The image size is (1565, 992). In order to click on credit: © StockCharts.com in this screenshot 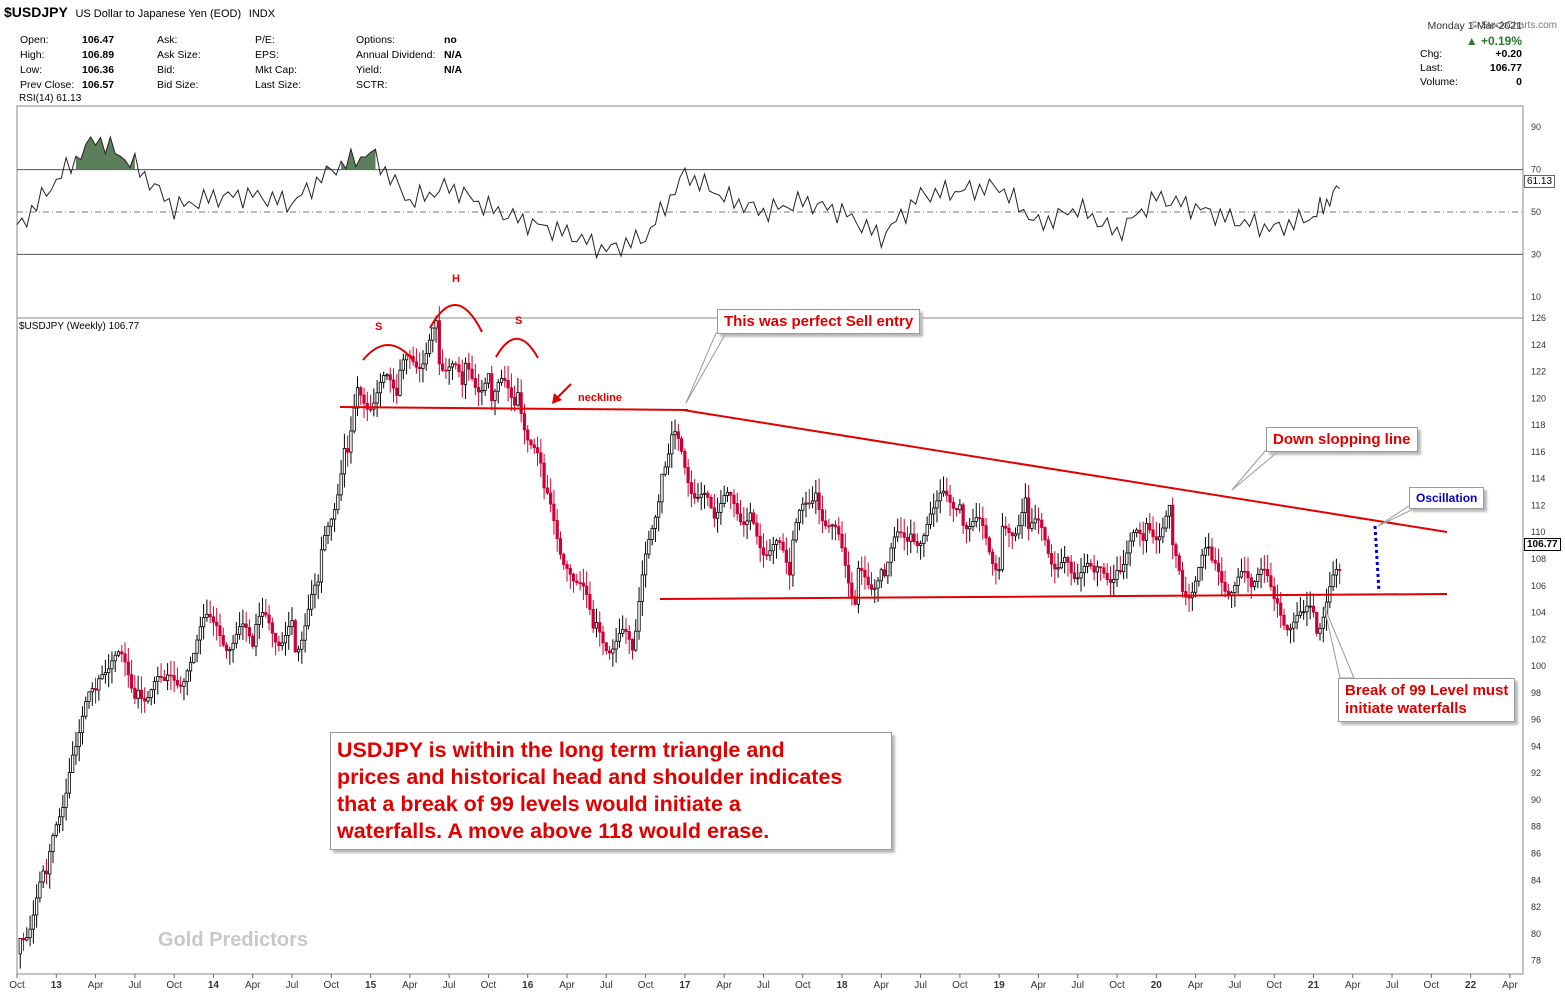, I will do `click(1513, 25)`.